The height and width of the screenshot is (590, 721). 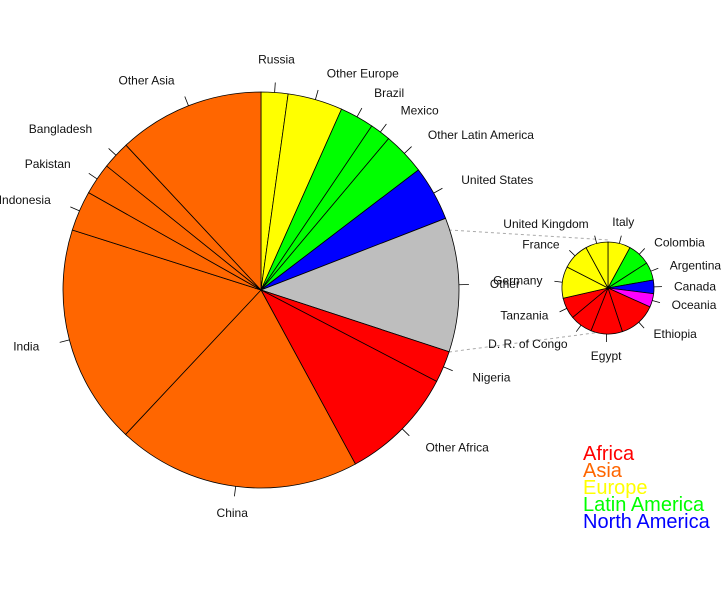 I want to click on connector-line-top, so click(x=529, y=235).